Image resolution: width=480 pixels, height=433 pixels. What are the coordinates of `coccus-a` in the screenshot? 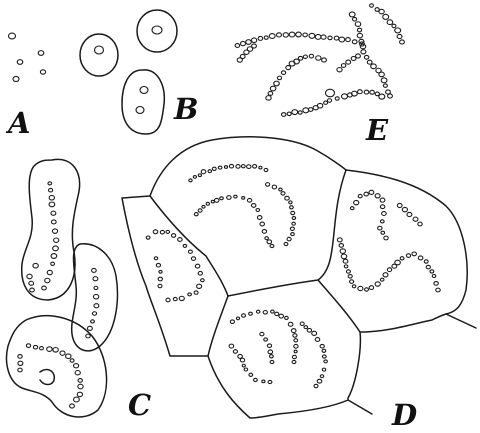 It's located at (16, 79).